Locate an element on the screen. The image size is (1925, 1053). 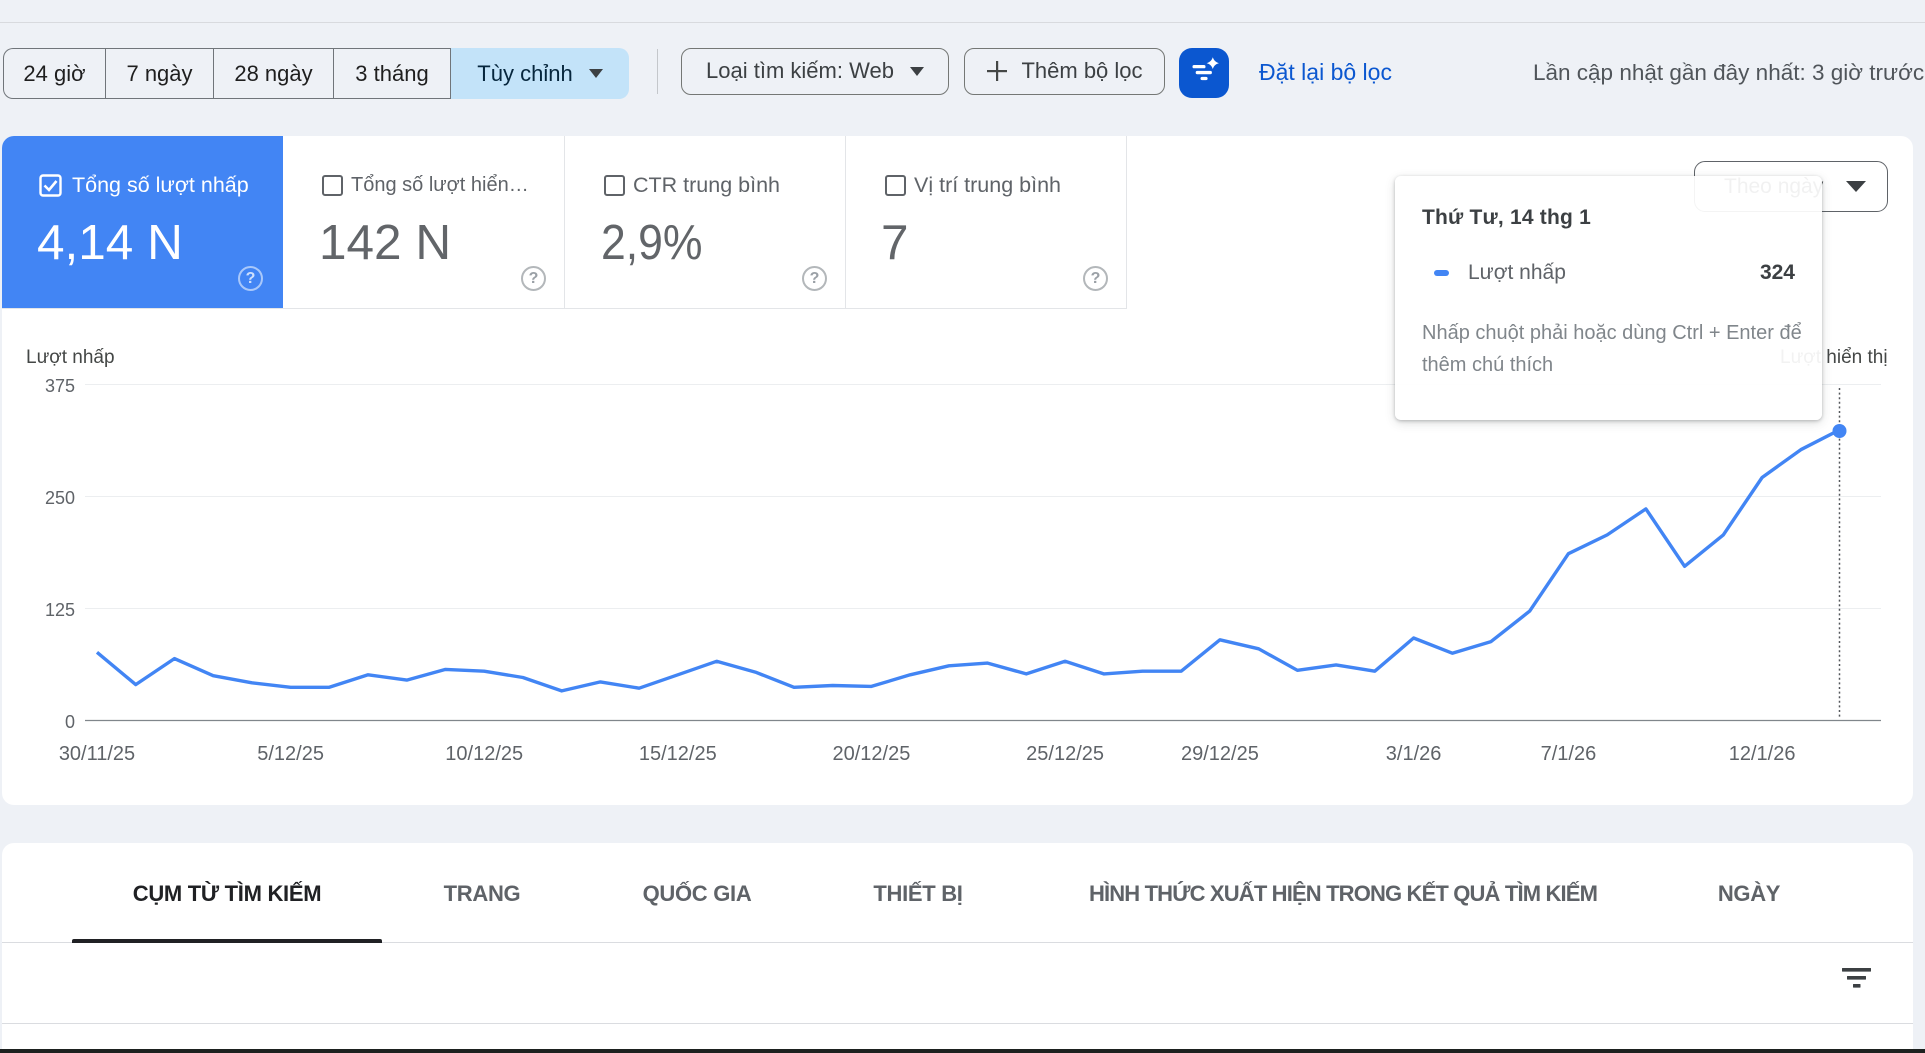
svg-text: 20/12/25 is located at coordinates (871, 754).